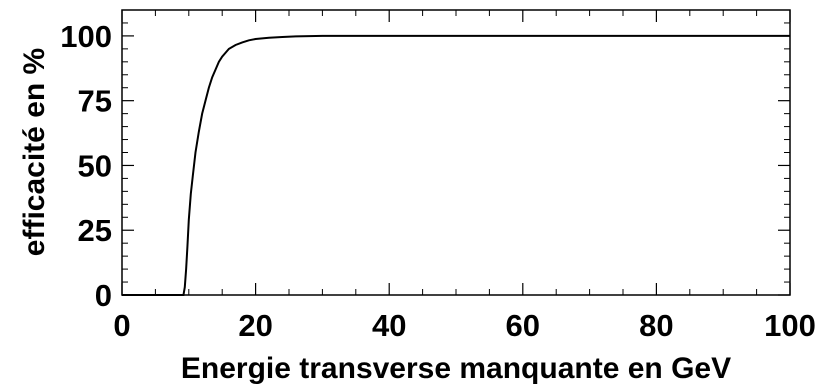 This screenshot has width=822, height=387. What do you see at coordinates (95, 101) in the screenshot?
I see `y-tick-label: 75` at bounding box center [95, 101].